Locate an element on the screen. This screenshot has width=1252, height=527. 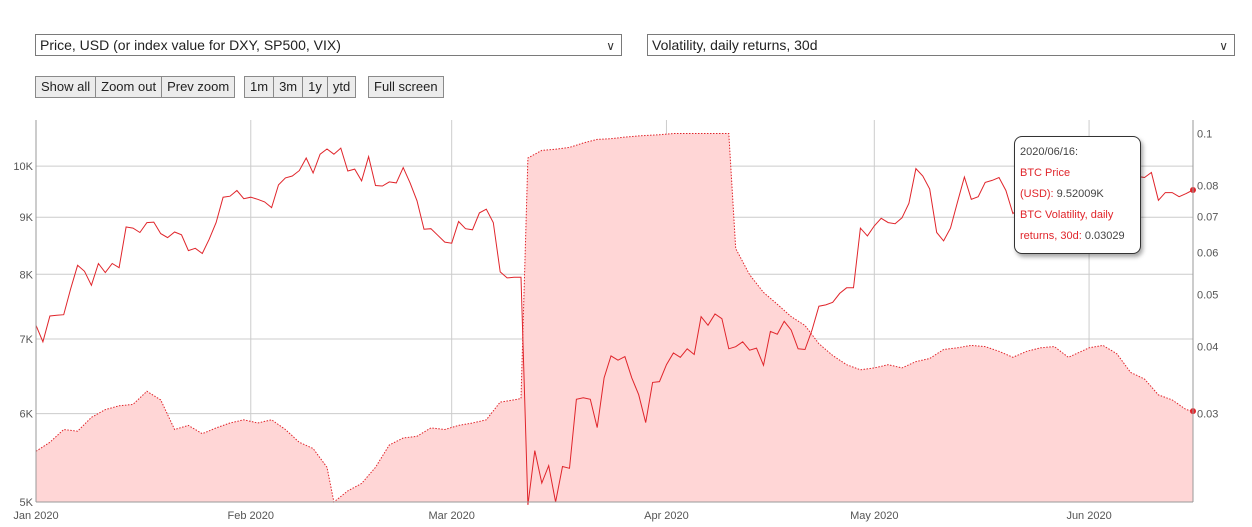
y-right-tick-label: 0.1 is located at coordinates (1204, 135).